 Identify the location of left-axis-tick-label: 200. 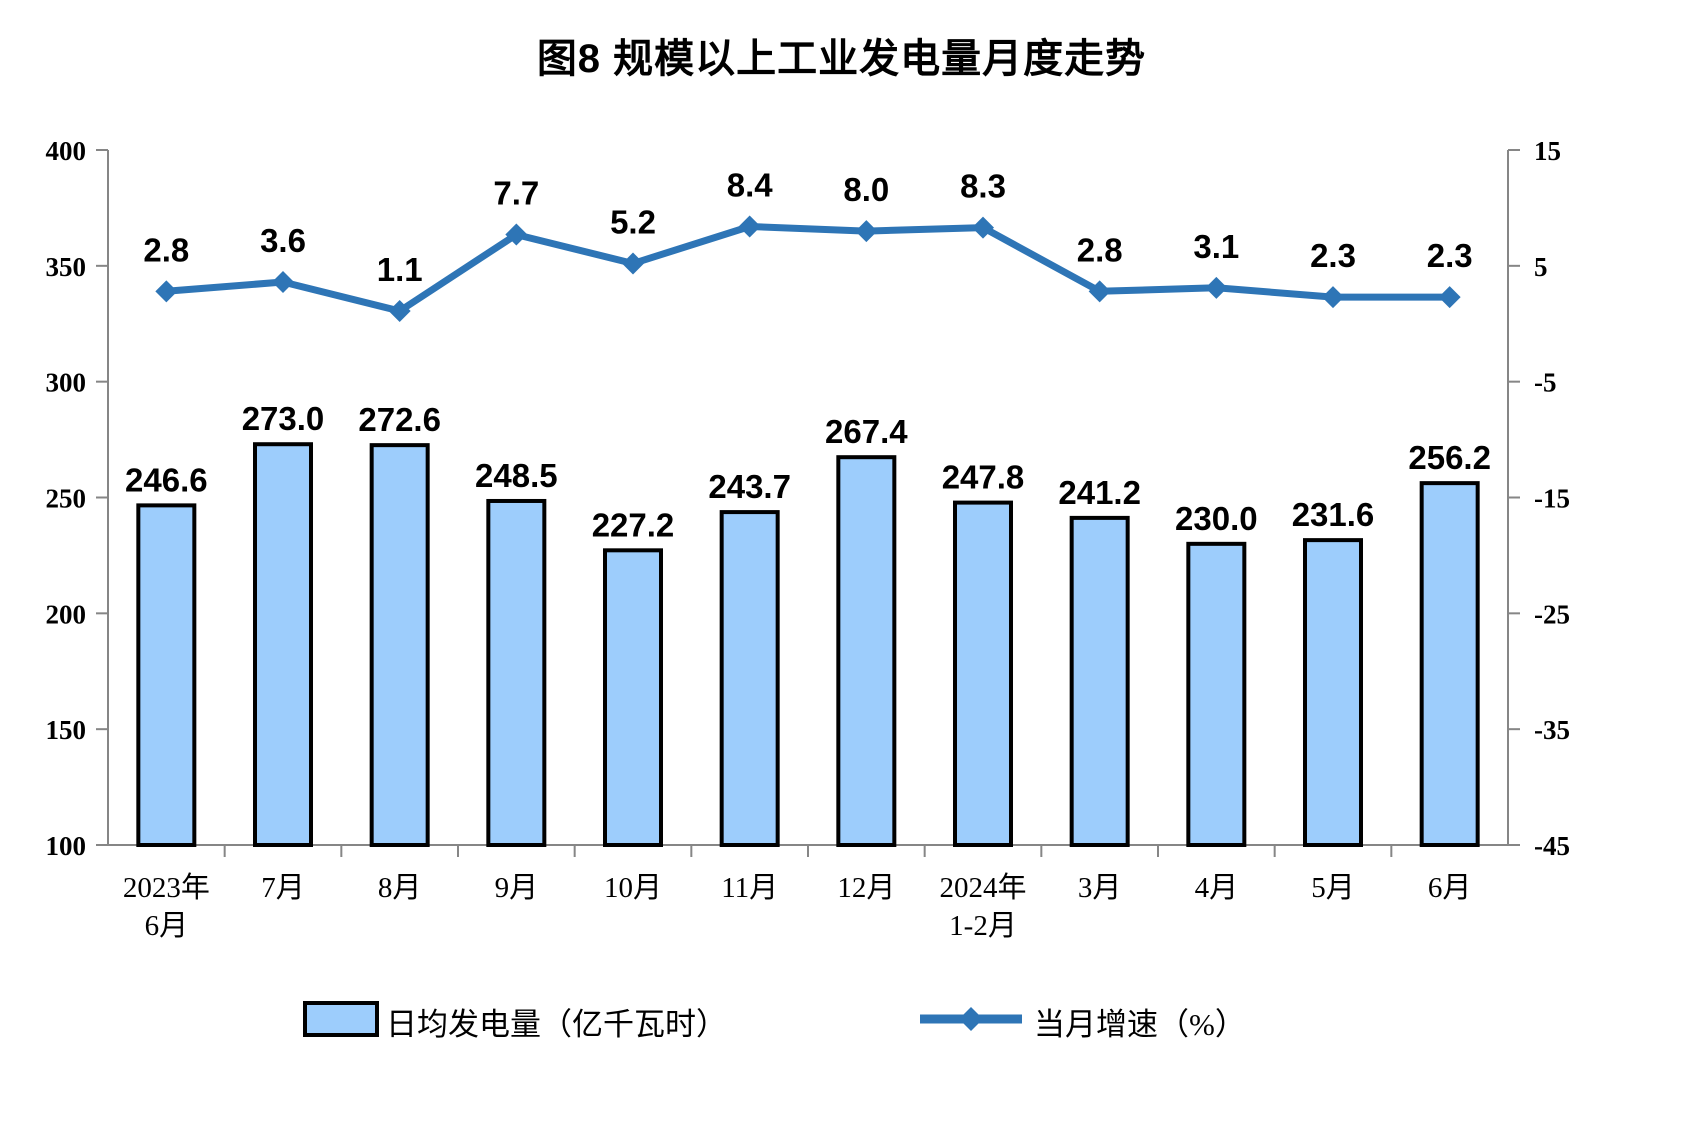
(66, 614).